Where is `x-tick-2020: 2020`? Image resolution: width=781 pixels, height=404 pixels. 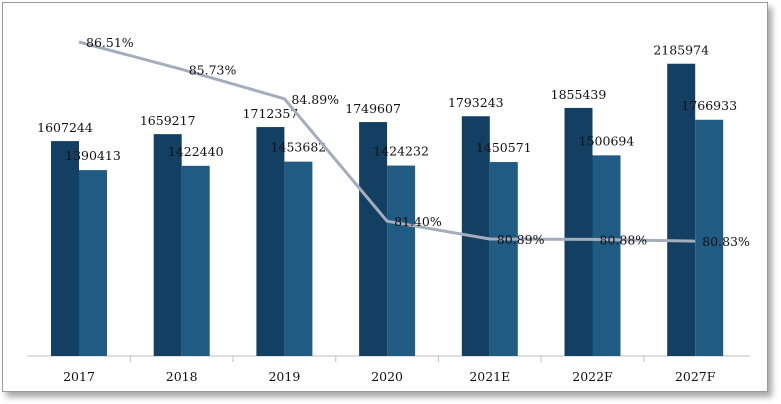
x-tick-2020: 2020 is located at coordinates (387, 376).